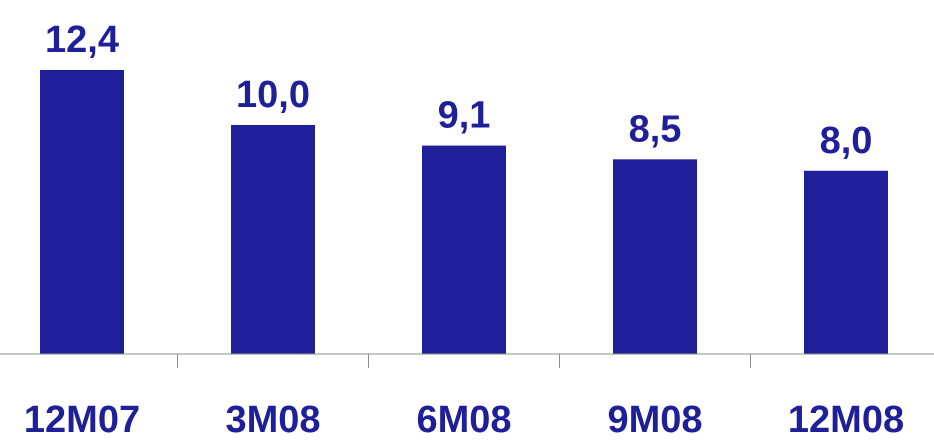 Image resolution: width=934 pixels, height=445 pixels. Describe the element at coordinates (272, 420) in the screenshot. I see `category-label-3m08: 3M08` at that location.